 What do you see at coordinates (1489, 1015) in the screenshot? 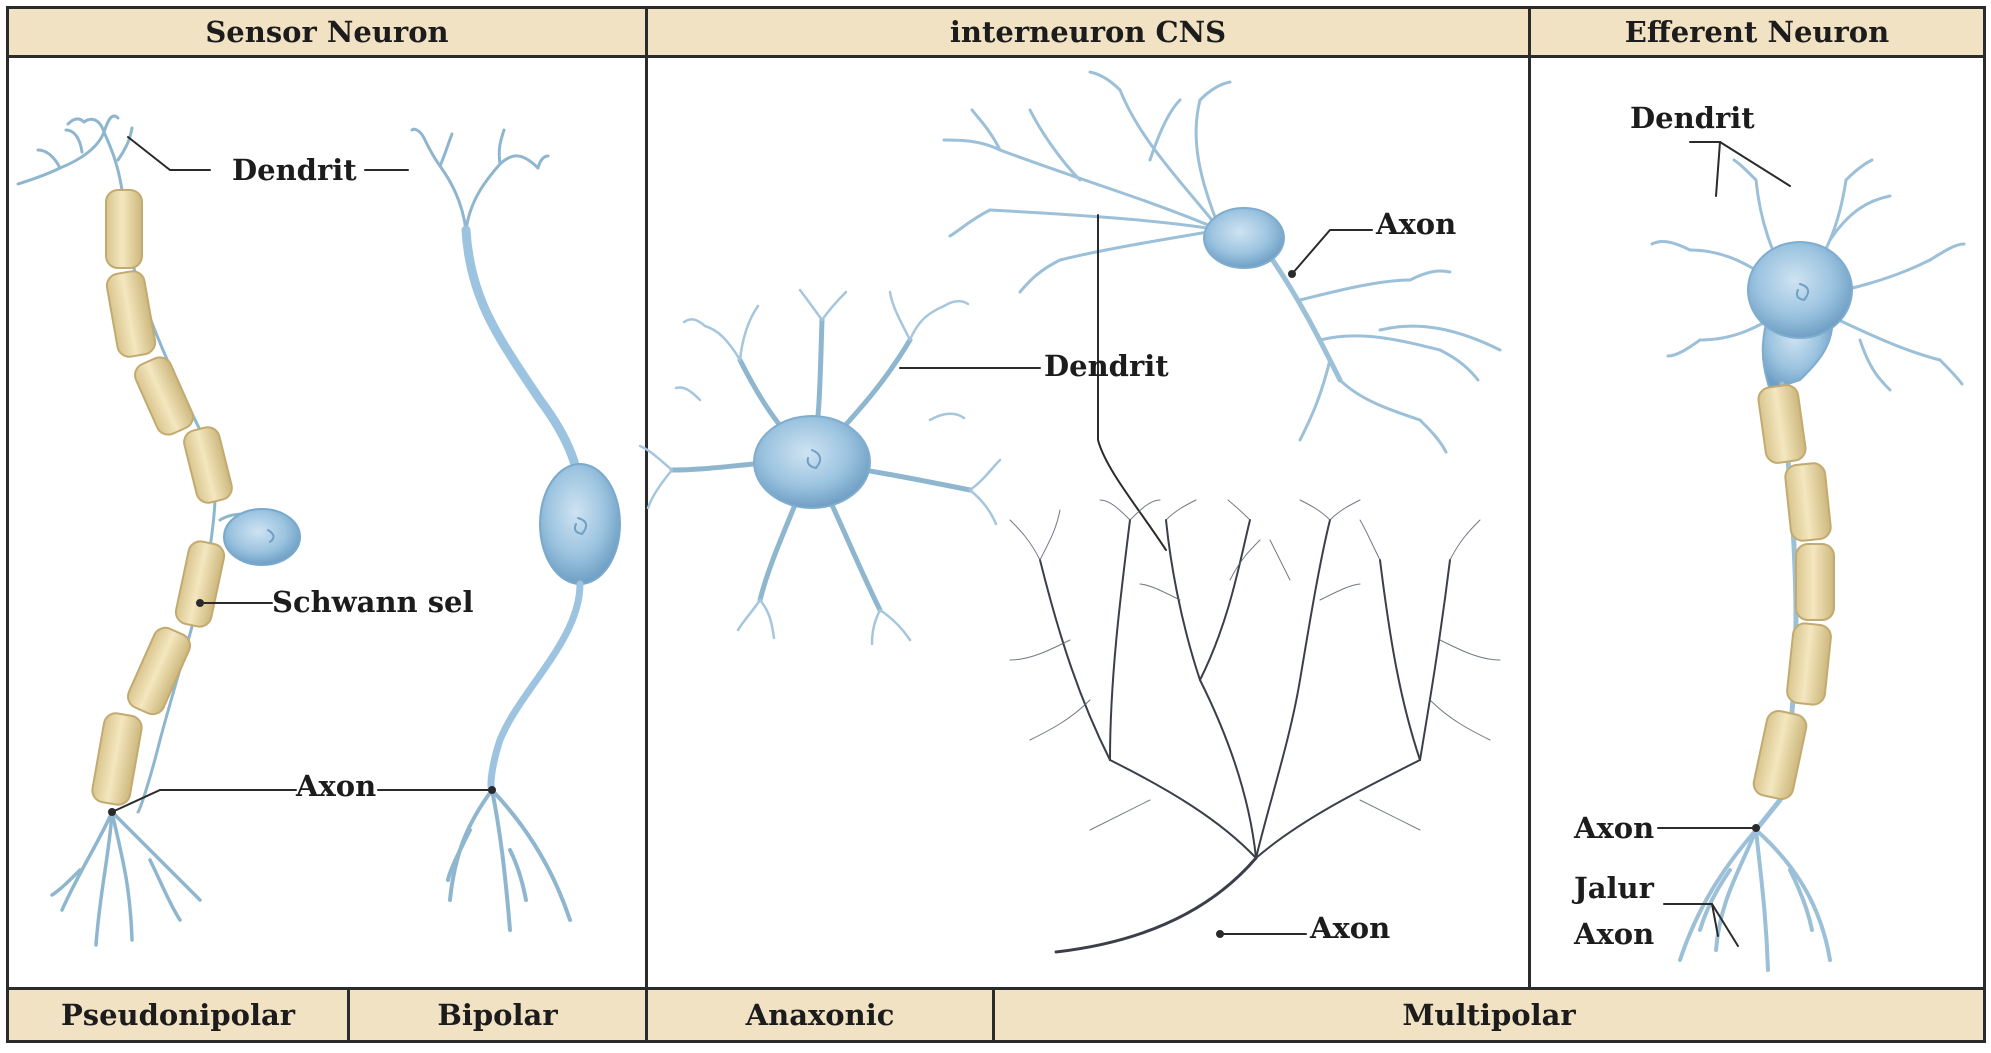
I see `footer-multipolar: Multipolar` at bounding box center [1489, 1015].